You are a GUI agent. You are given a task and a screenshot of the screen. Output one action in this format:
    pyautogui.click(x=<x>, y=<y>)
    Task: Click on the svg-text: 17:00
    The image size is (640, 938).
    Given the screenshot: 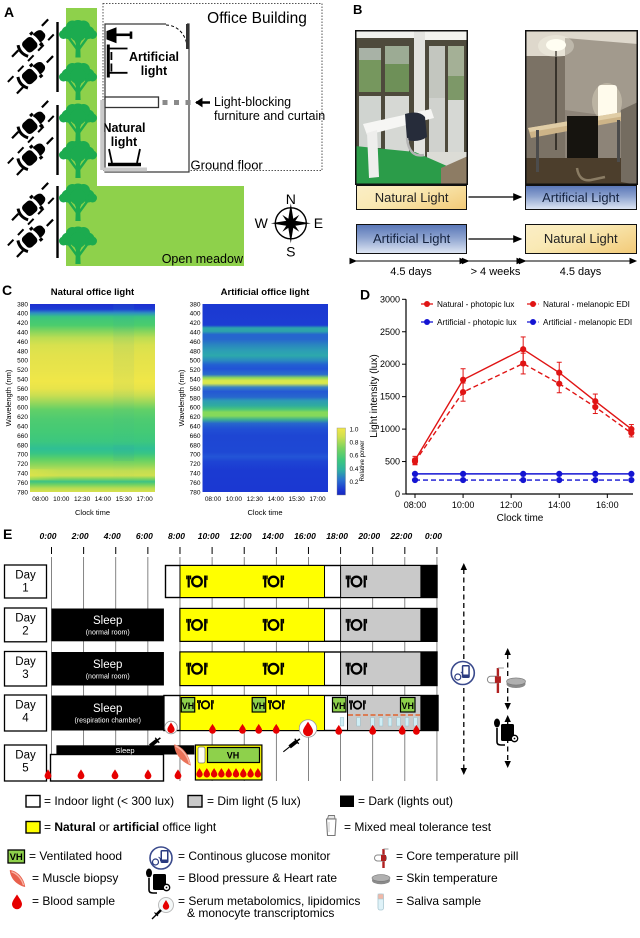 What is the action you would take?
    pyautogui.click(x=144, y=499)
    